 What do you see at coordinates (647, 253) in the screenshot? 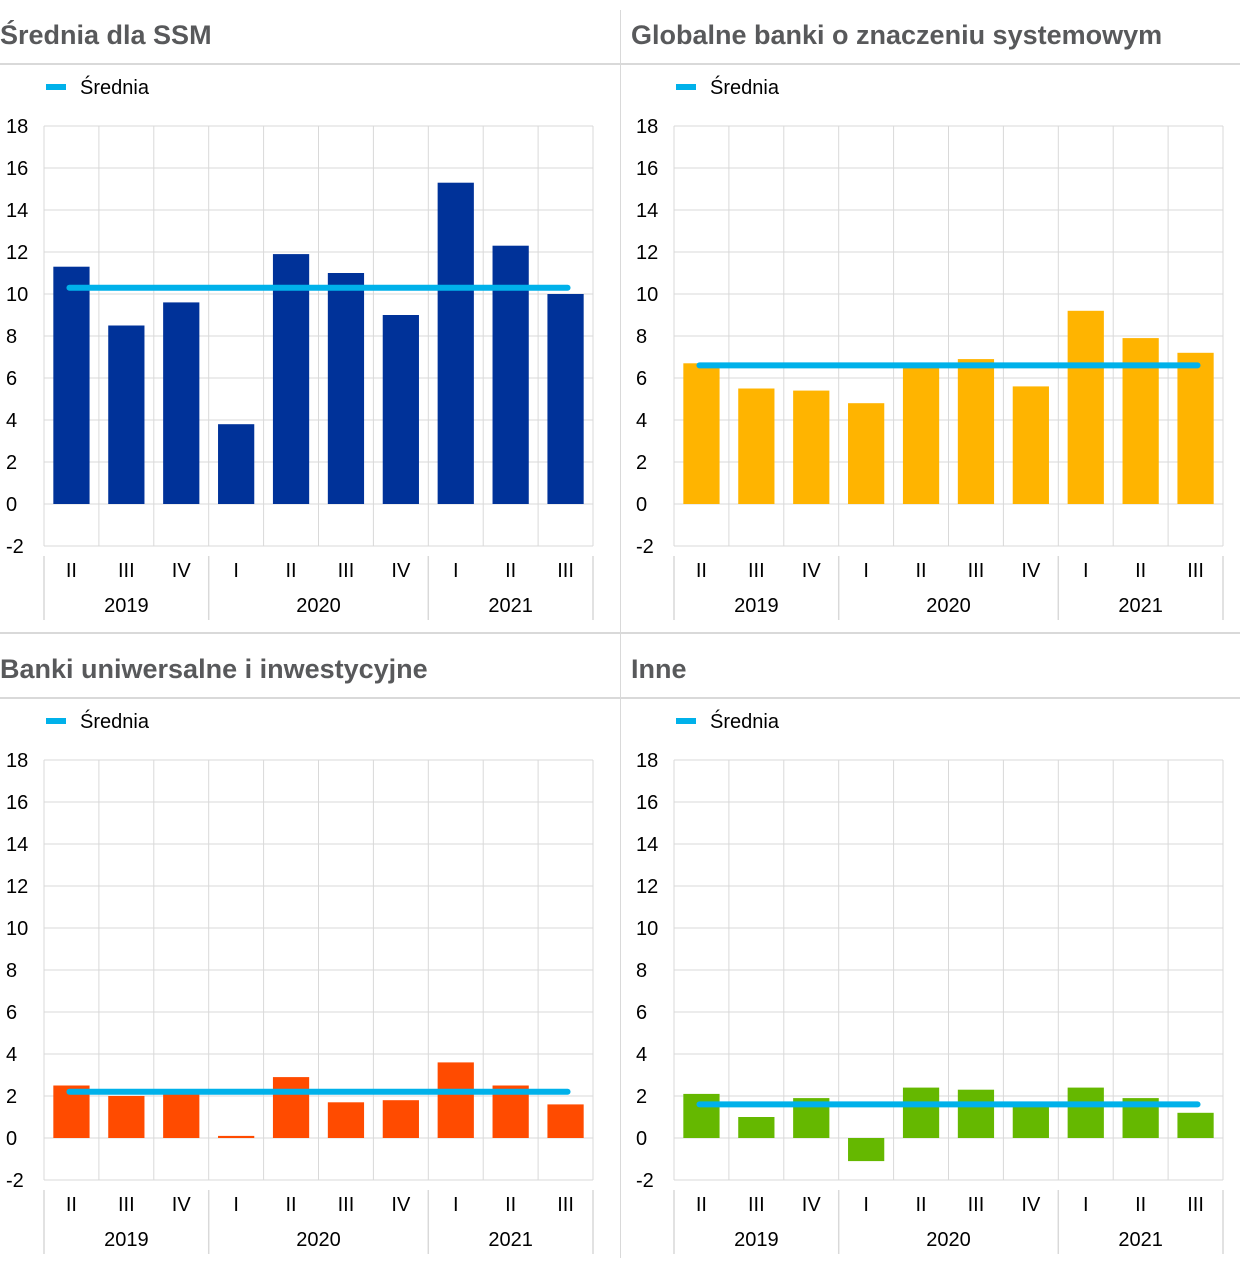
I see `y-tick-label: 12` at bounding box center [647, 253].